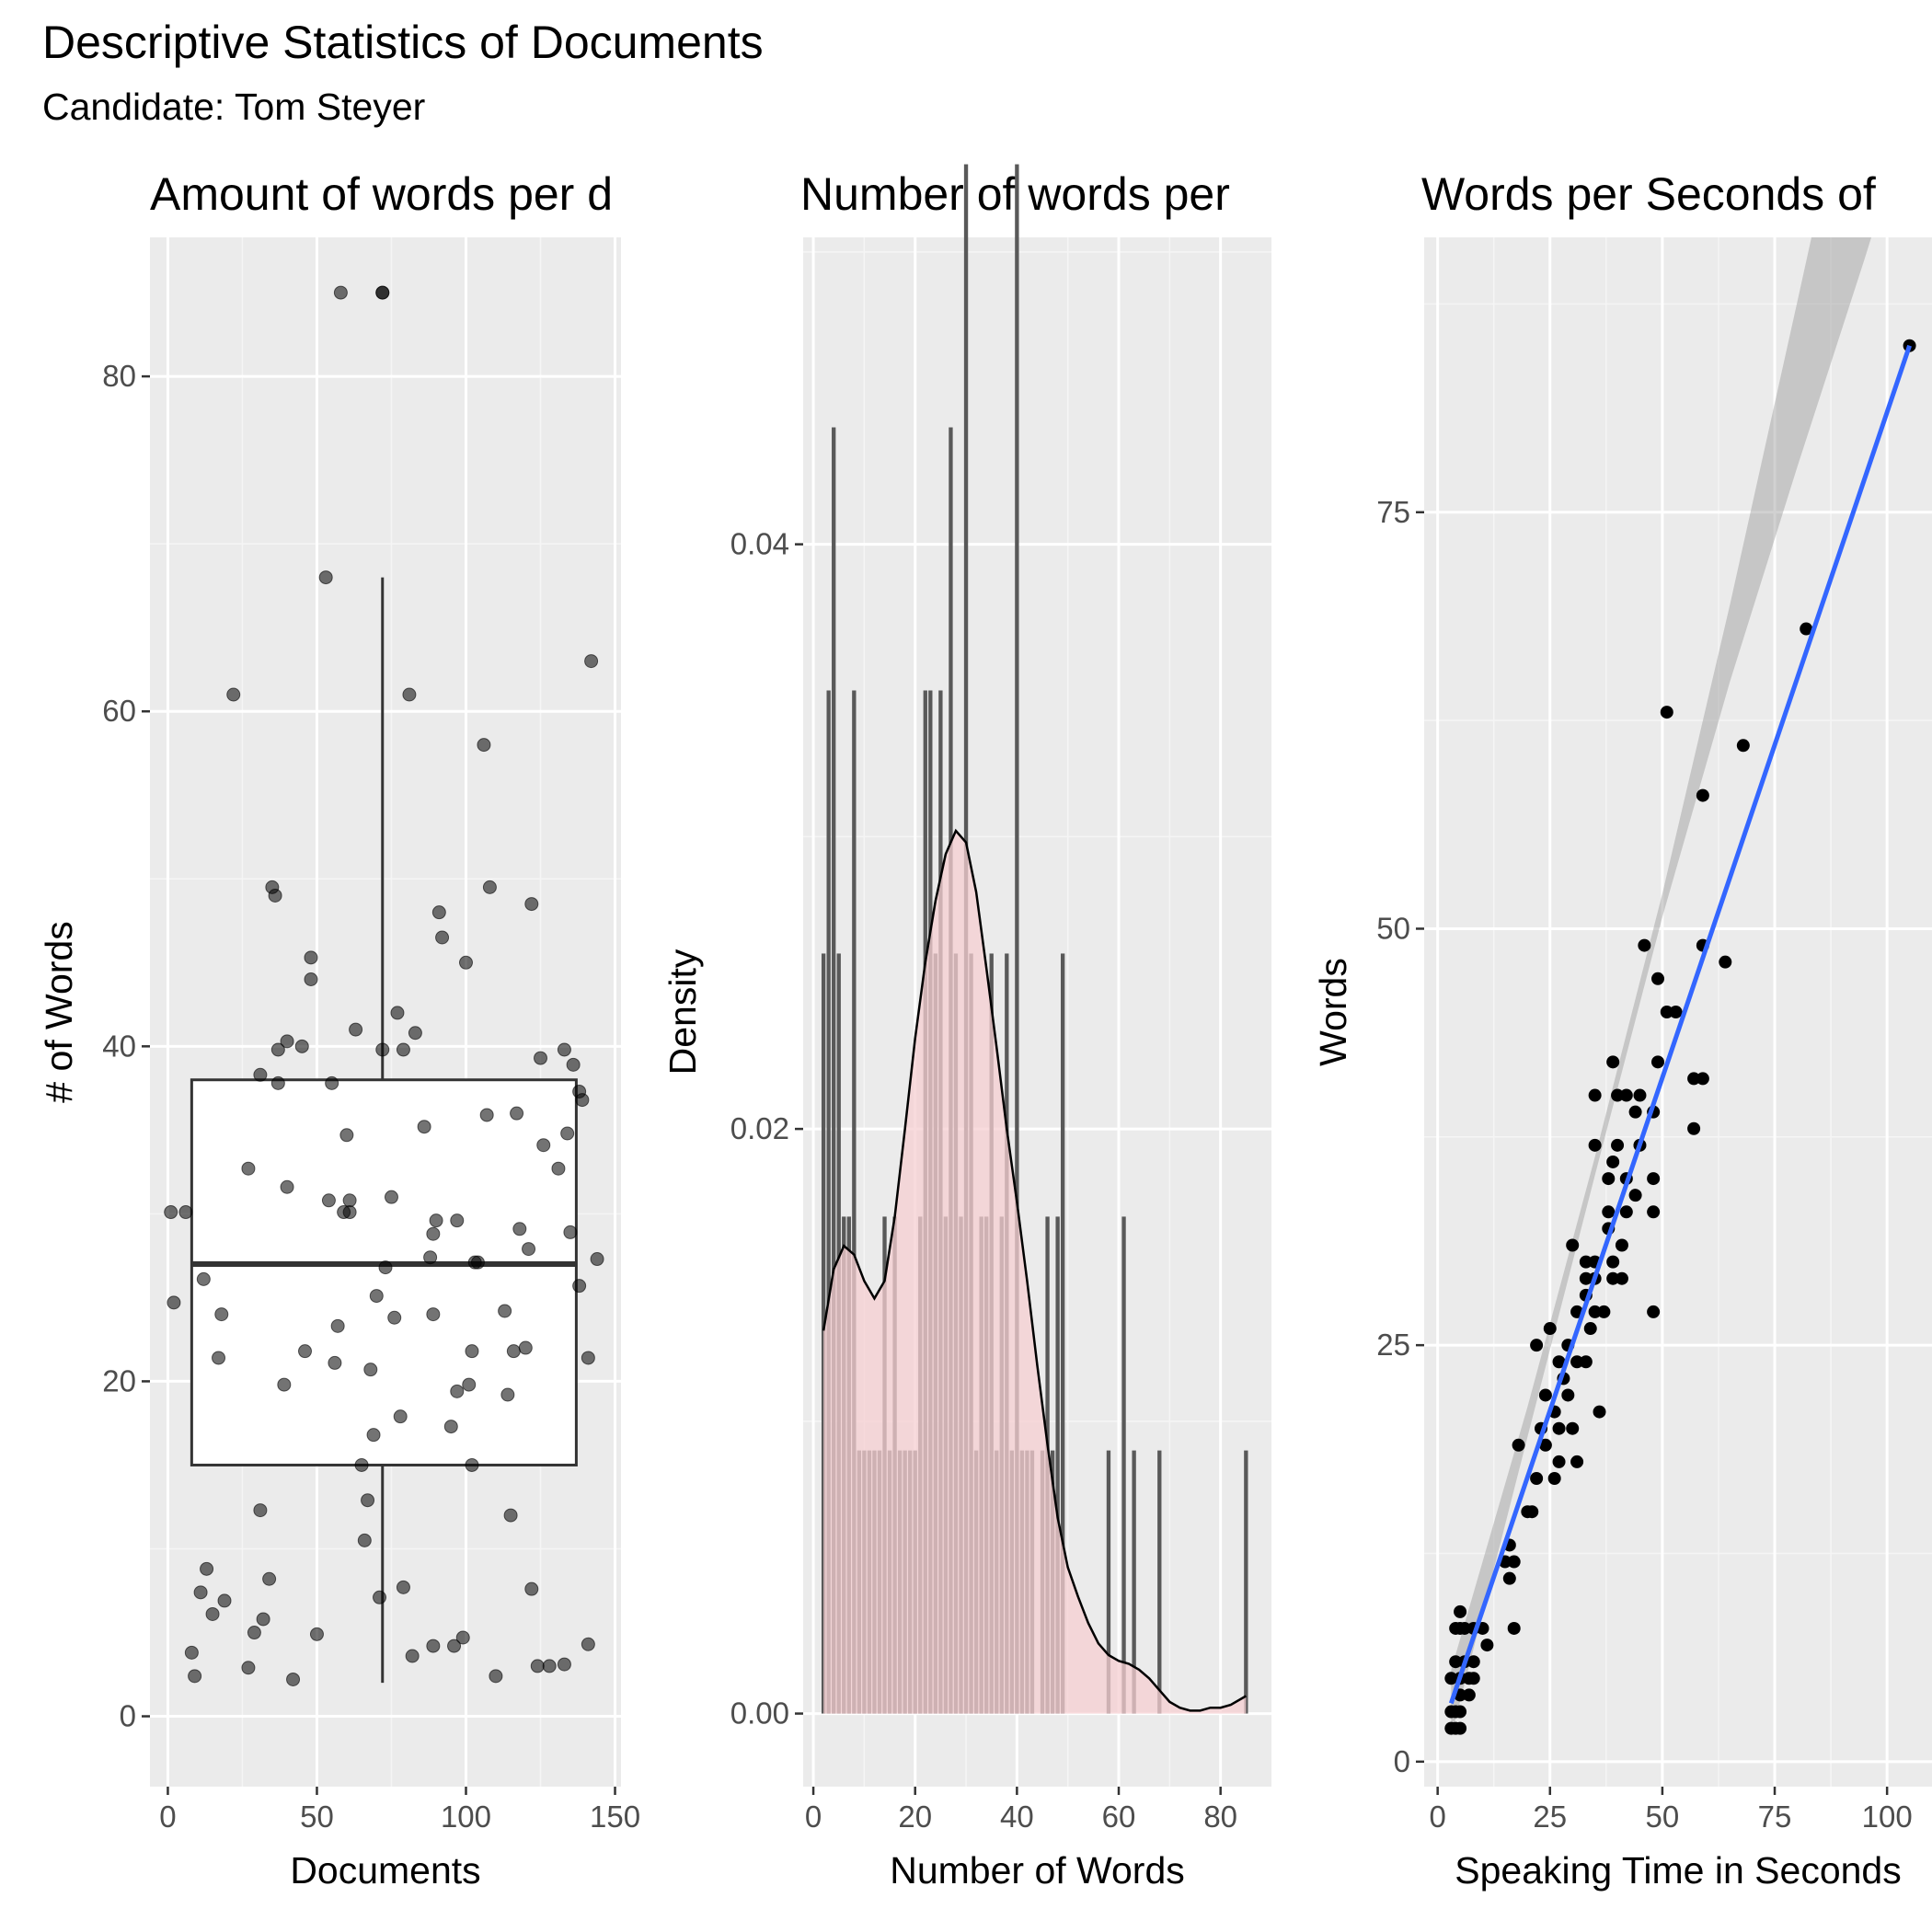  I want to click on y-tick-label: 20, so click(119, 1380).